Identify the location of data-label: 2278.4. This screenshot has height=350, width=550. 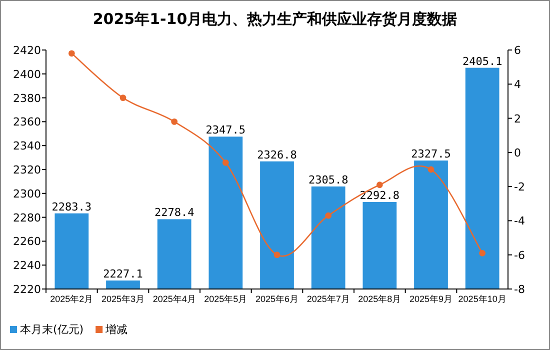
(174, 213).